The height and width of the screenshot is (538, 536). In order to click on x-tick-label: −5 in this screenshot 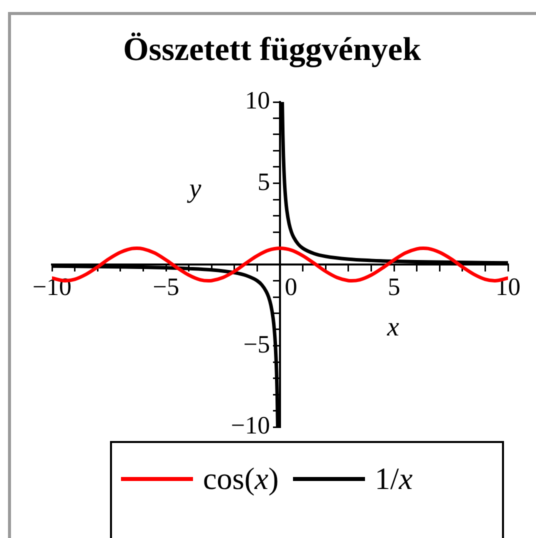, I will do `click(166, 288)`.